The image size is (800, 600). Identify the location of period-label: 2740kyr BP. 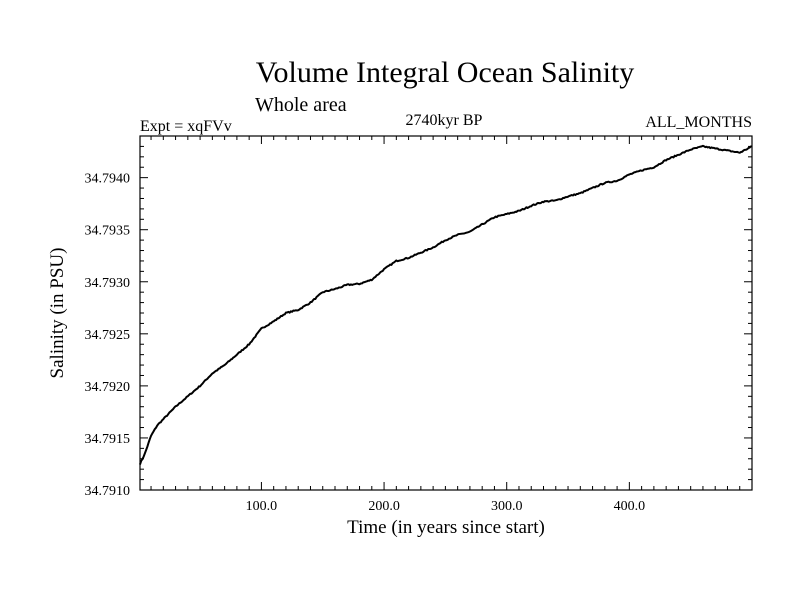
(444, 120).